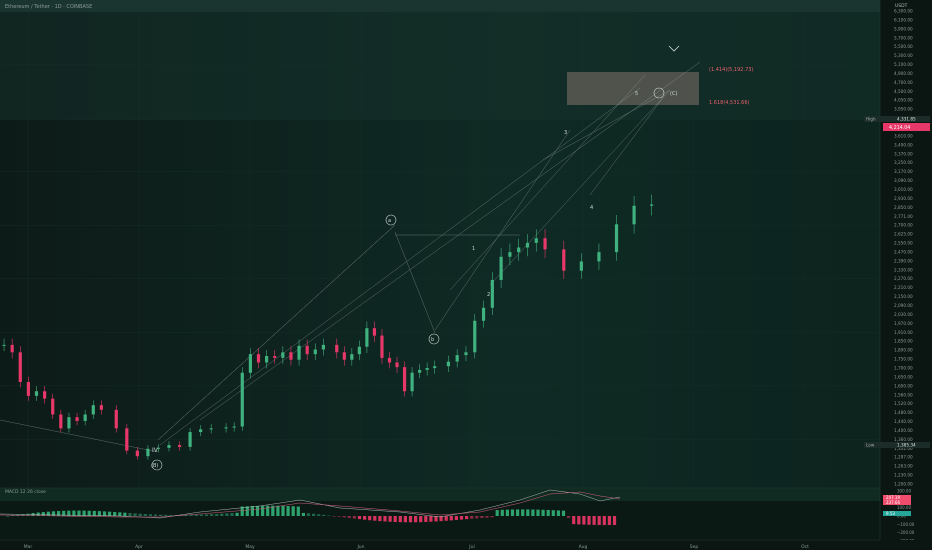 This screenshot has height=550, width=932. Describe the element at coordinates (488, 295) in the screenshot. I see `wave-label-2: 2` at that location.